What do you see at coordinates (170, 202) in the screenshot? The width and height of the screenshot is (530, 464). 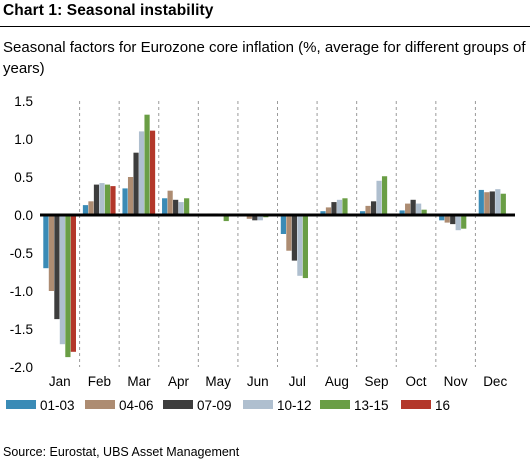 I see `bar-04-06-Apr` at bounding box center [170, 202].